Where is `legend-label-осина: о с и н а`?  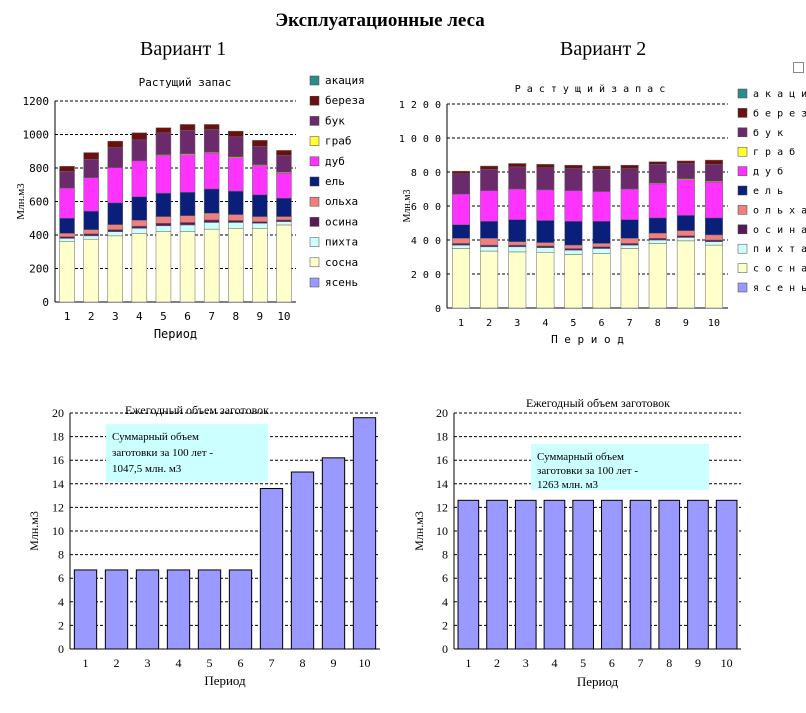 legend-label-осина: о с и н а is located at coordinates (779, 230).